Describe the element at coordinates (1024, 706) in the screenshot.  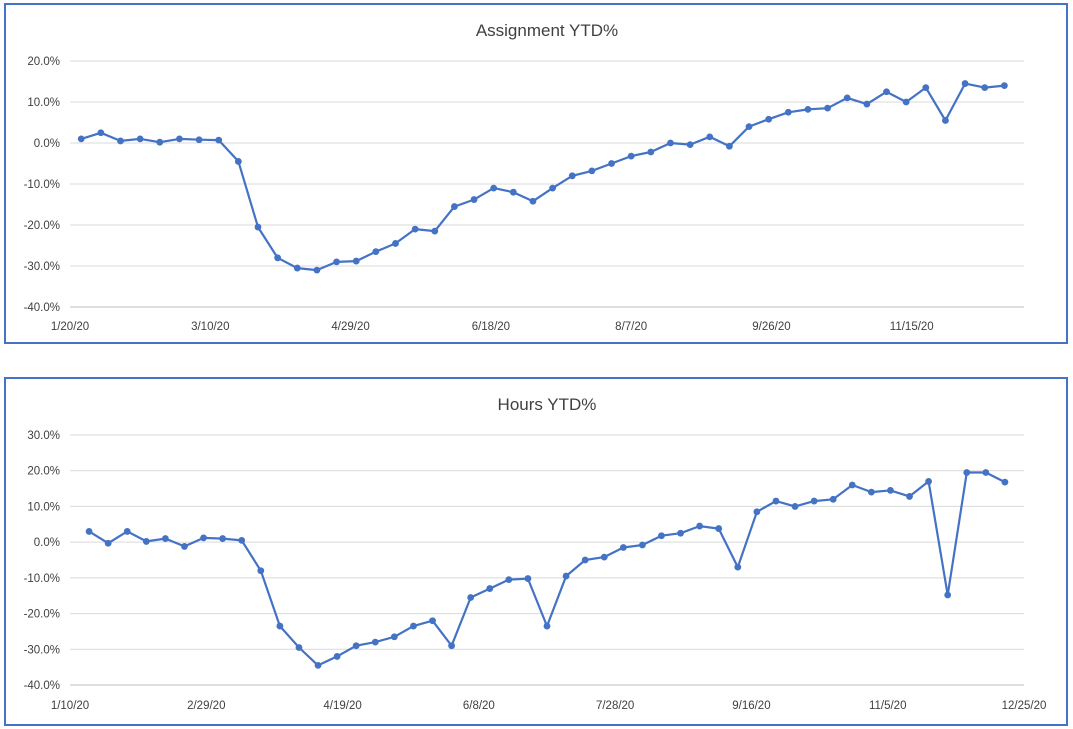
I see `x-tick-label: 12/25/20` at that location.